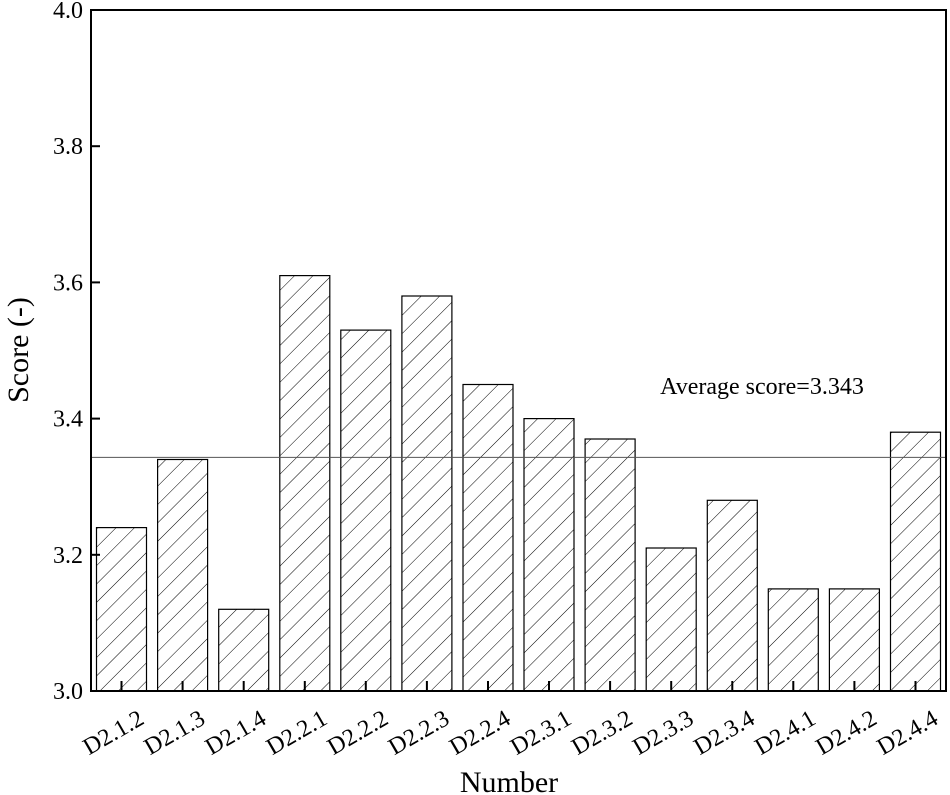 The height and width of the screenshot is (795, 950). I want to click on bar-D2.2.4, so click(488, 537).